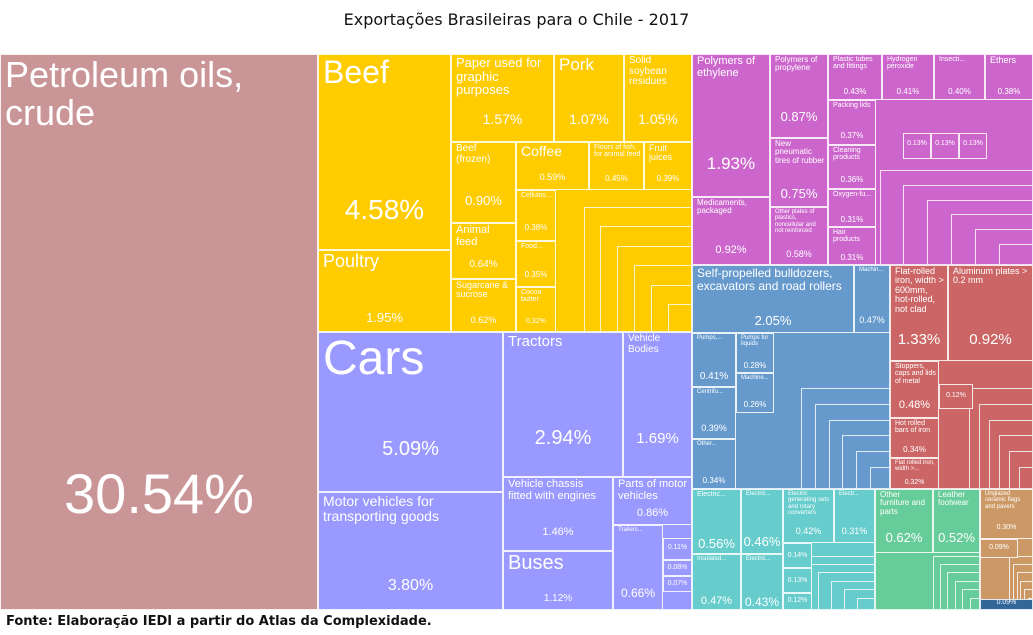 The image size is (1033, 635). I want to click on tile-percent: 0.32%, so click(914, 482).